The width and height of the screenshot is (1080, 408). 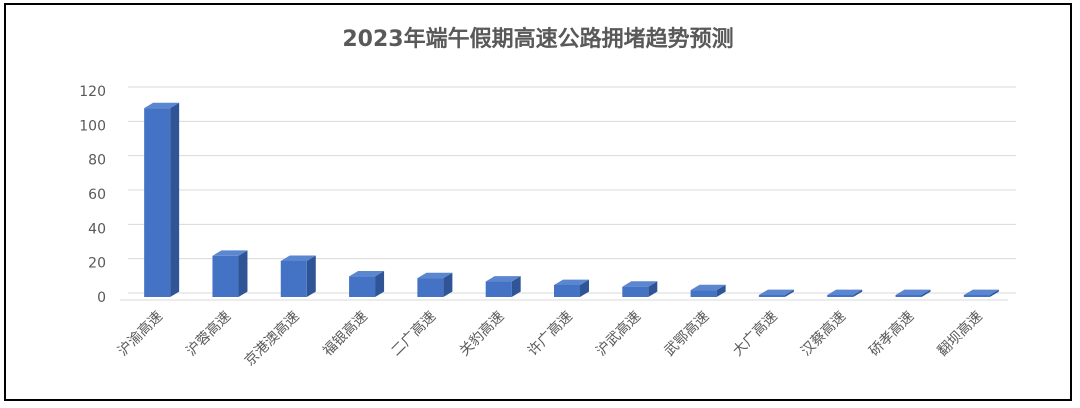 What do you see at coordinates (414, 334) in the screenshot?
I see `x-category-label: 二广高速` at bounding box center [414, 334].